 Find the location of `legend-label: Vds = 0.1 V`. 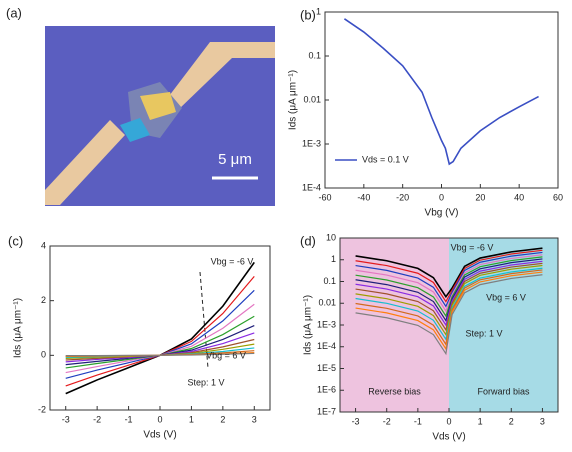

legend-label: Vds = 0.1 V is located at coordinates (385, 159).